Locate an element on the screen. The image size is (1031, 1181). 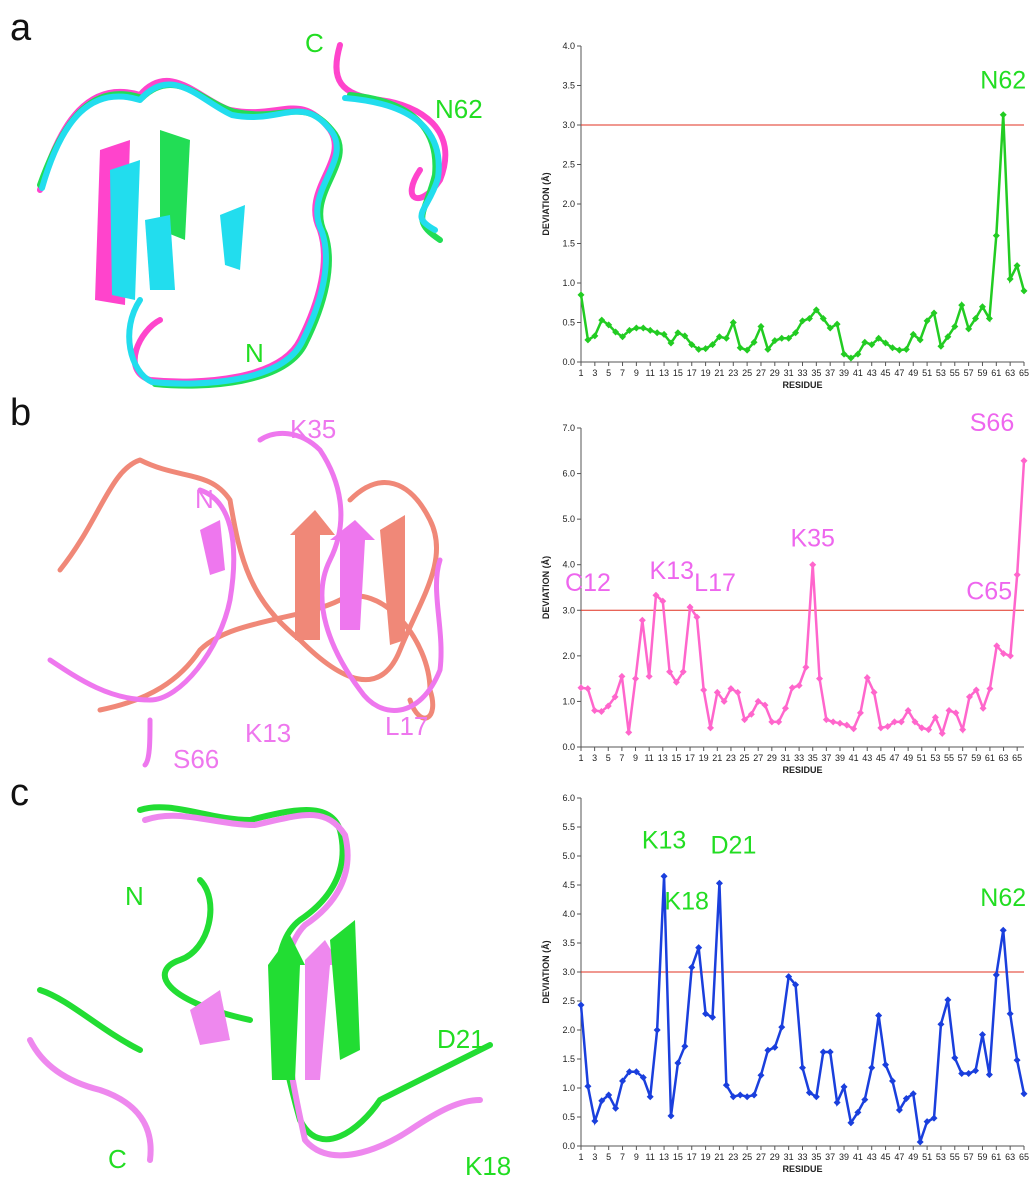
y-tick-label: 0.0 is located at coordinates (568, 1146).